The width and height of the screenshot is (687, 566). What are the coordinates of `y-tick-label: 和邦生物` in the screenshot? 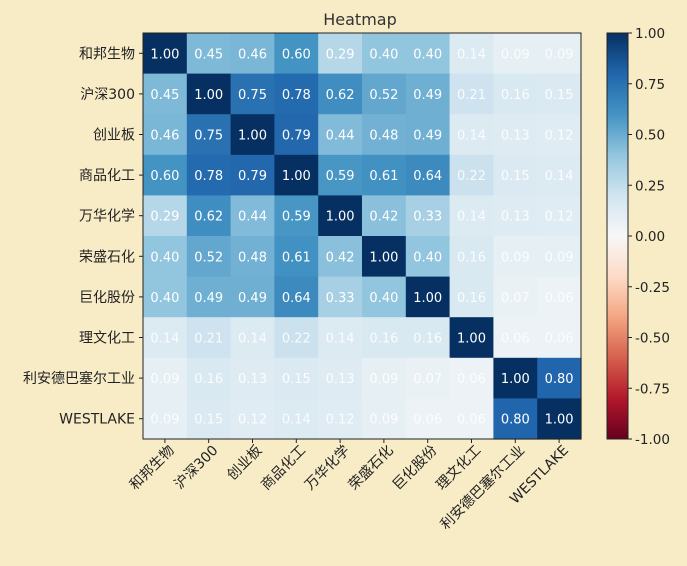 It's located at (107, 54).